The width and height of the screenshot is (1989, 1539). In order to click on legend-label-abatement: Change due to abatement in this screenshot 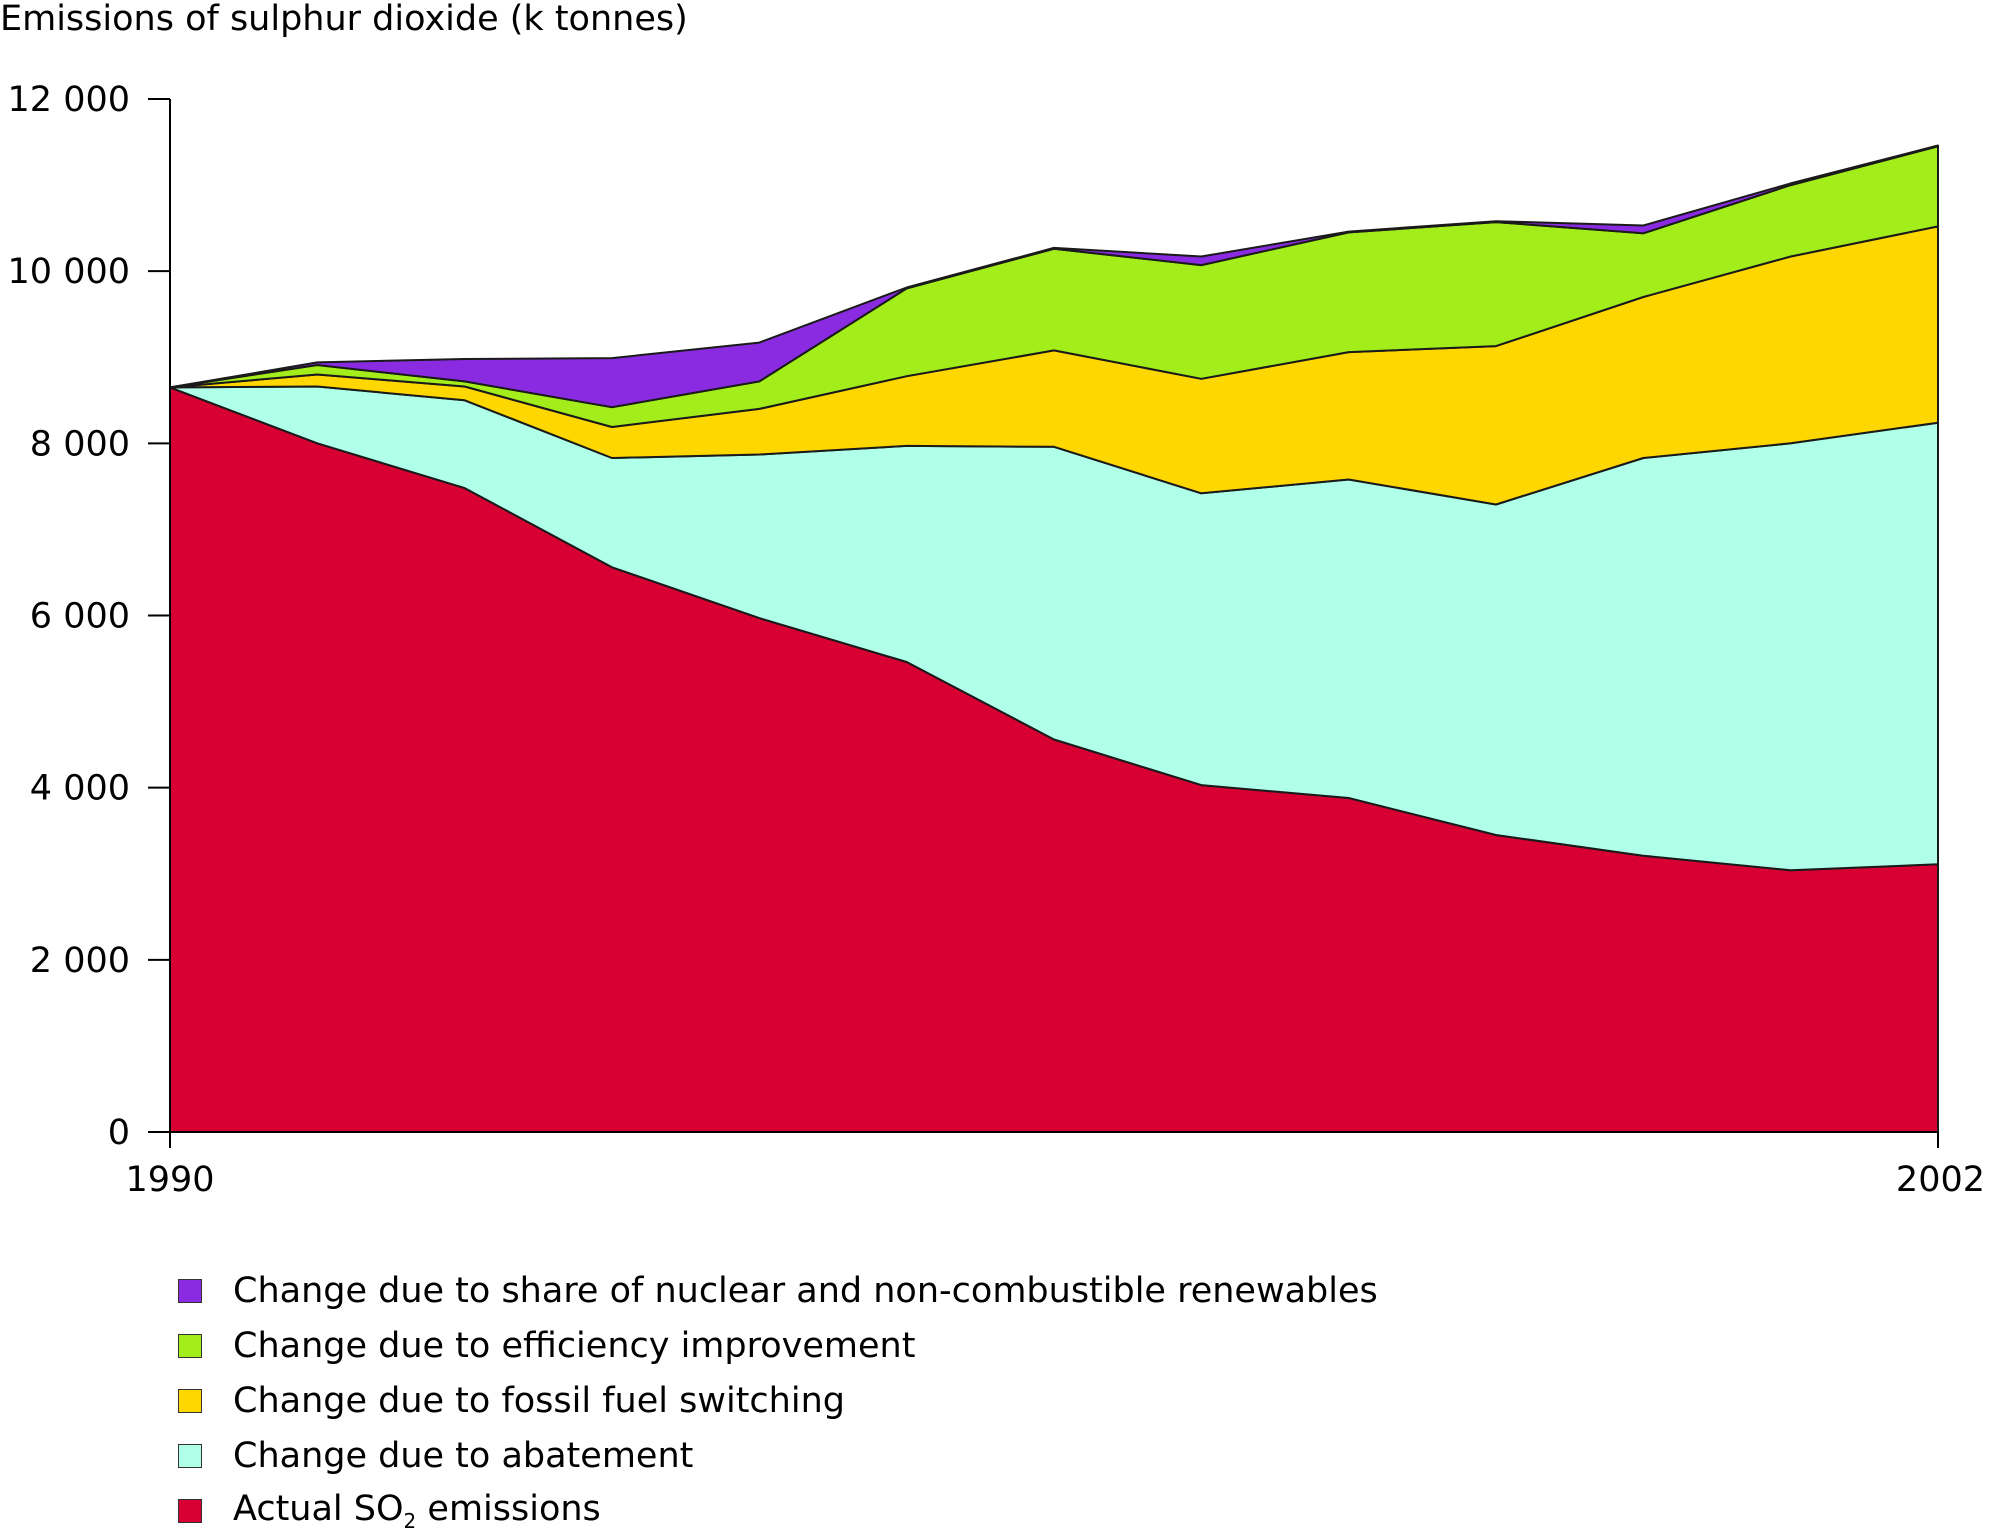, I will do `click(463, 1455)`.